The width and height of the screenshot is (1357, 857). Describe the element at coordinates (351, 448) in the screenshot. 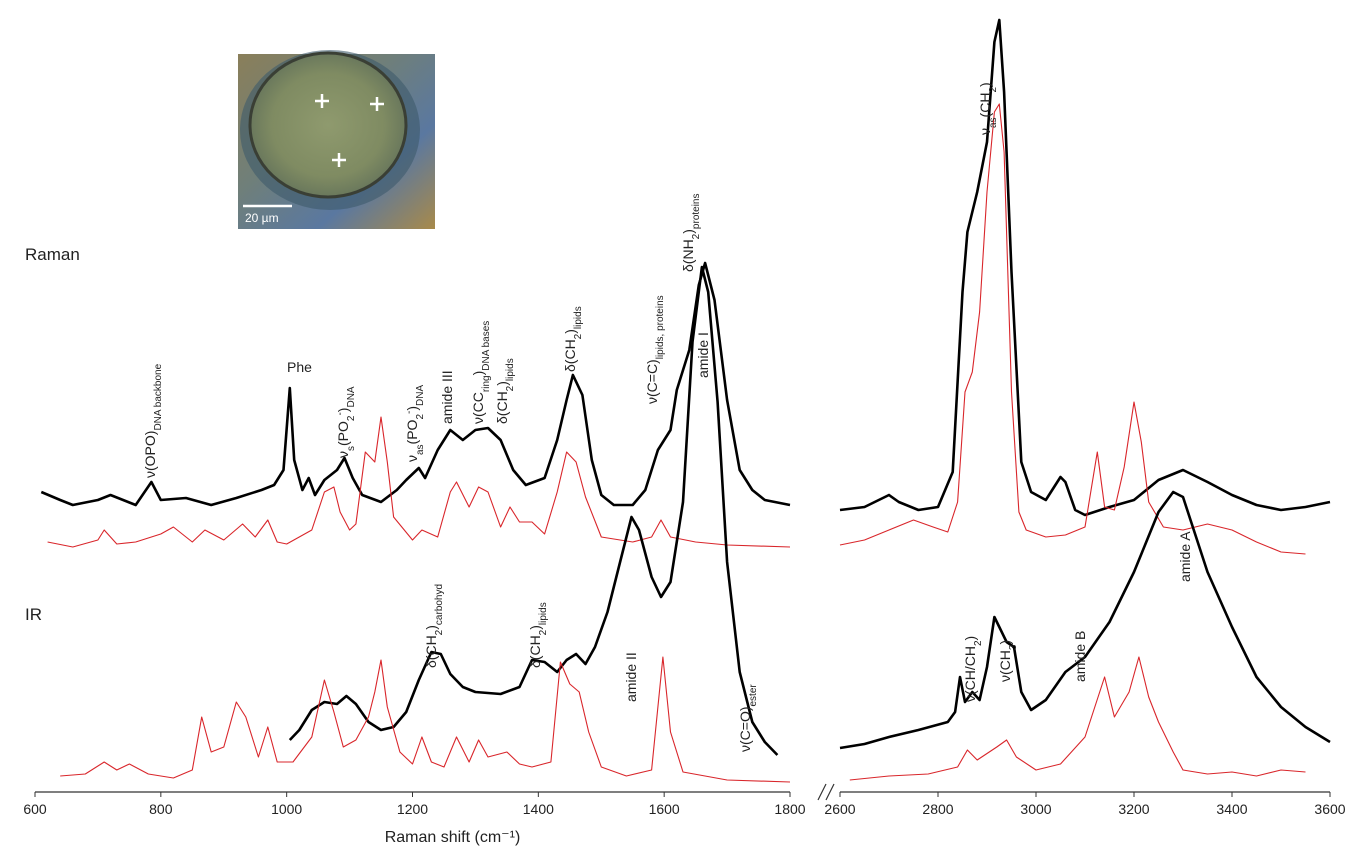

I see `annotation-part: s` at that location.